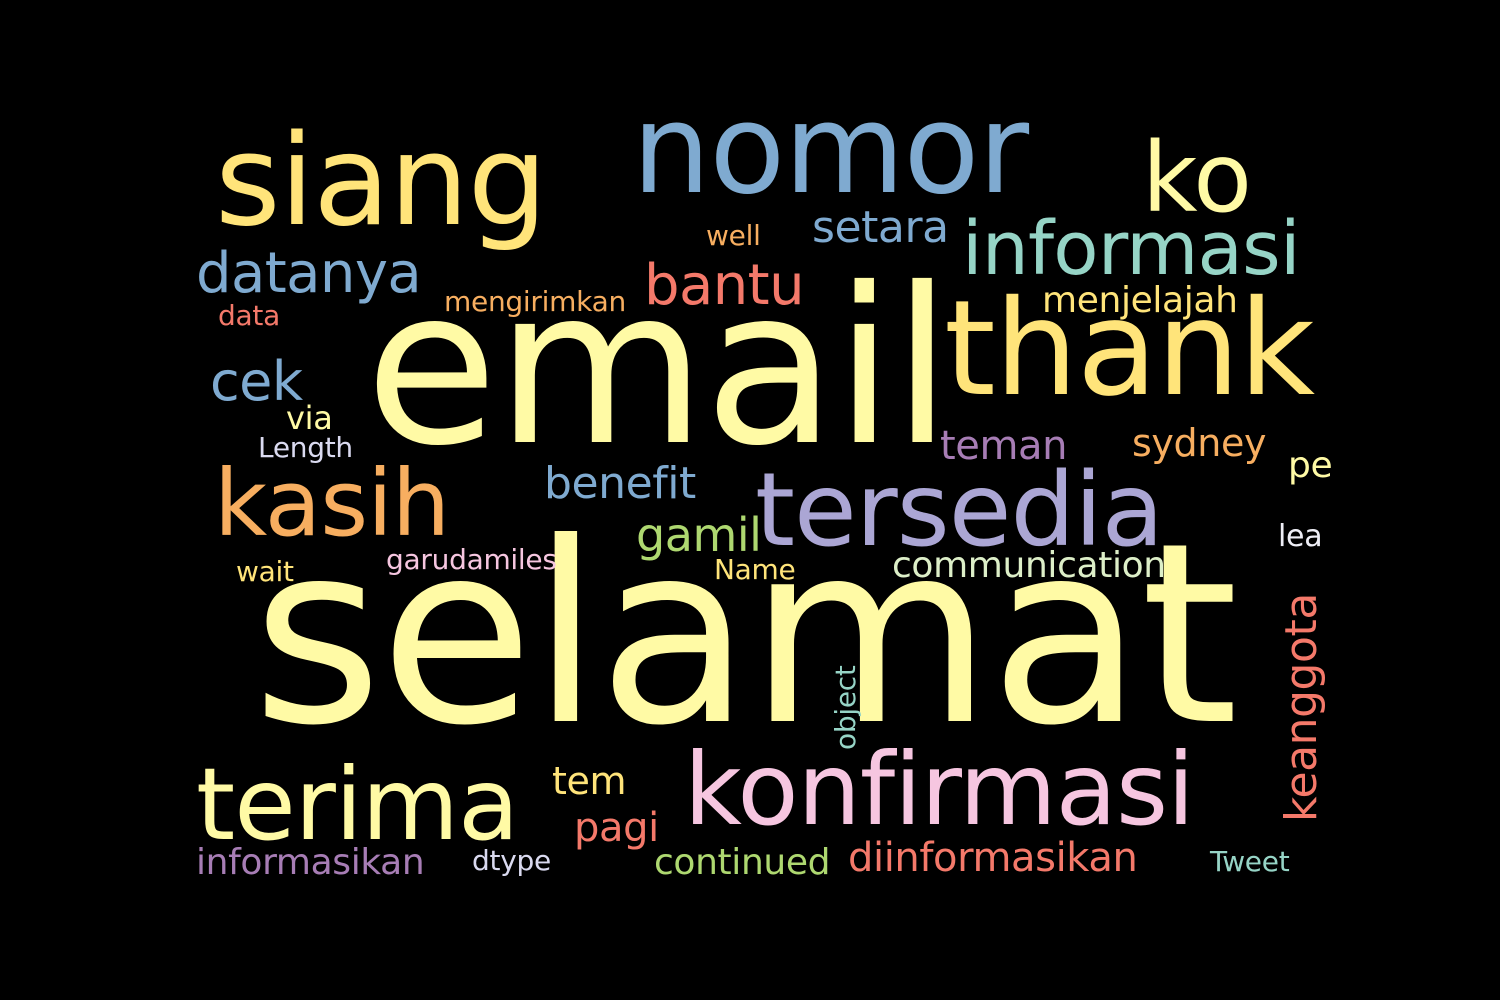  I want to click on word-informasikan: informasikan, so click(310, 862).